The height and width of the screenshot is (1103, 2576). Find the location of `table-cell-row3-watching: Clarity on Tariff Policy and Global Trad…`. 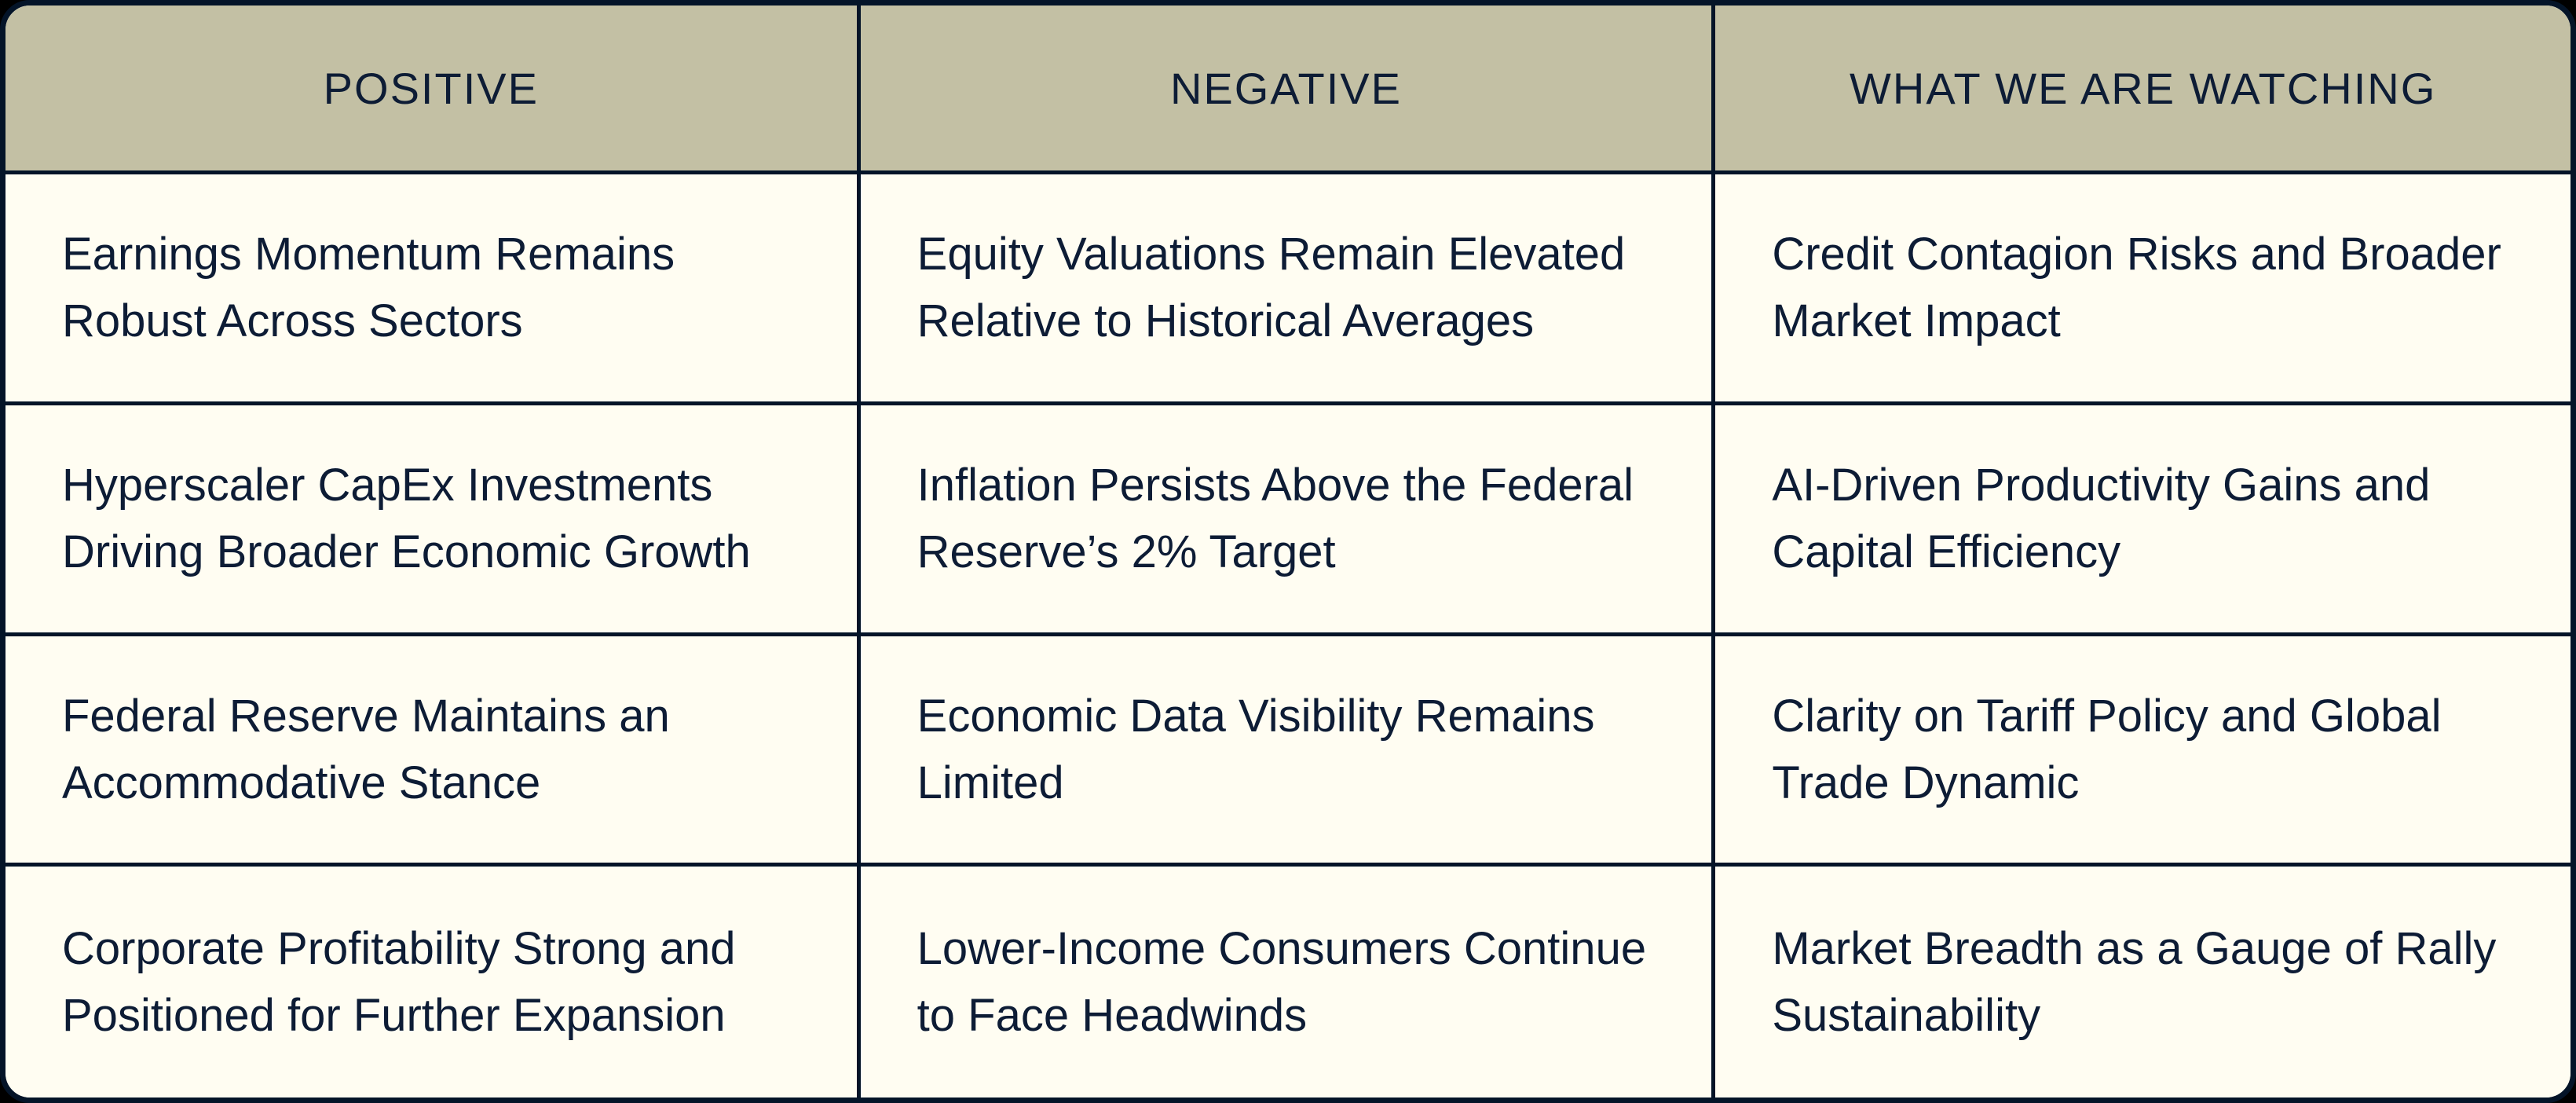

table-cell-row3-watching: Clarity on Tariff Policy and Global Trad… is located at coordinates (2143, 751).